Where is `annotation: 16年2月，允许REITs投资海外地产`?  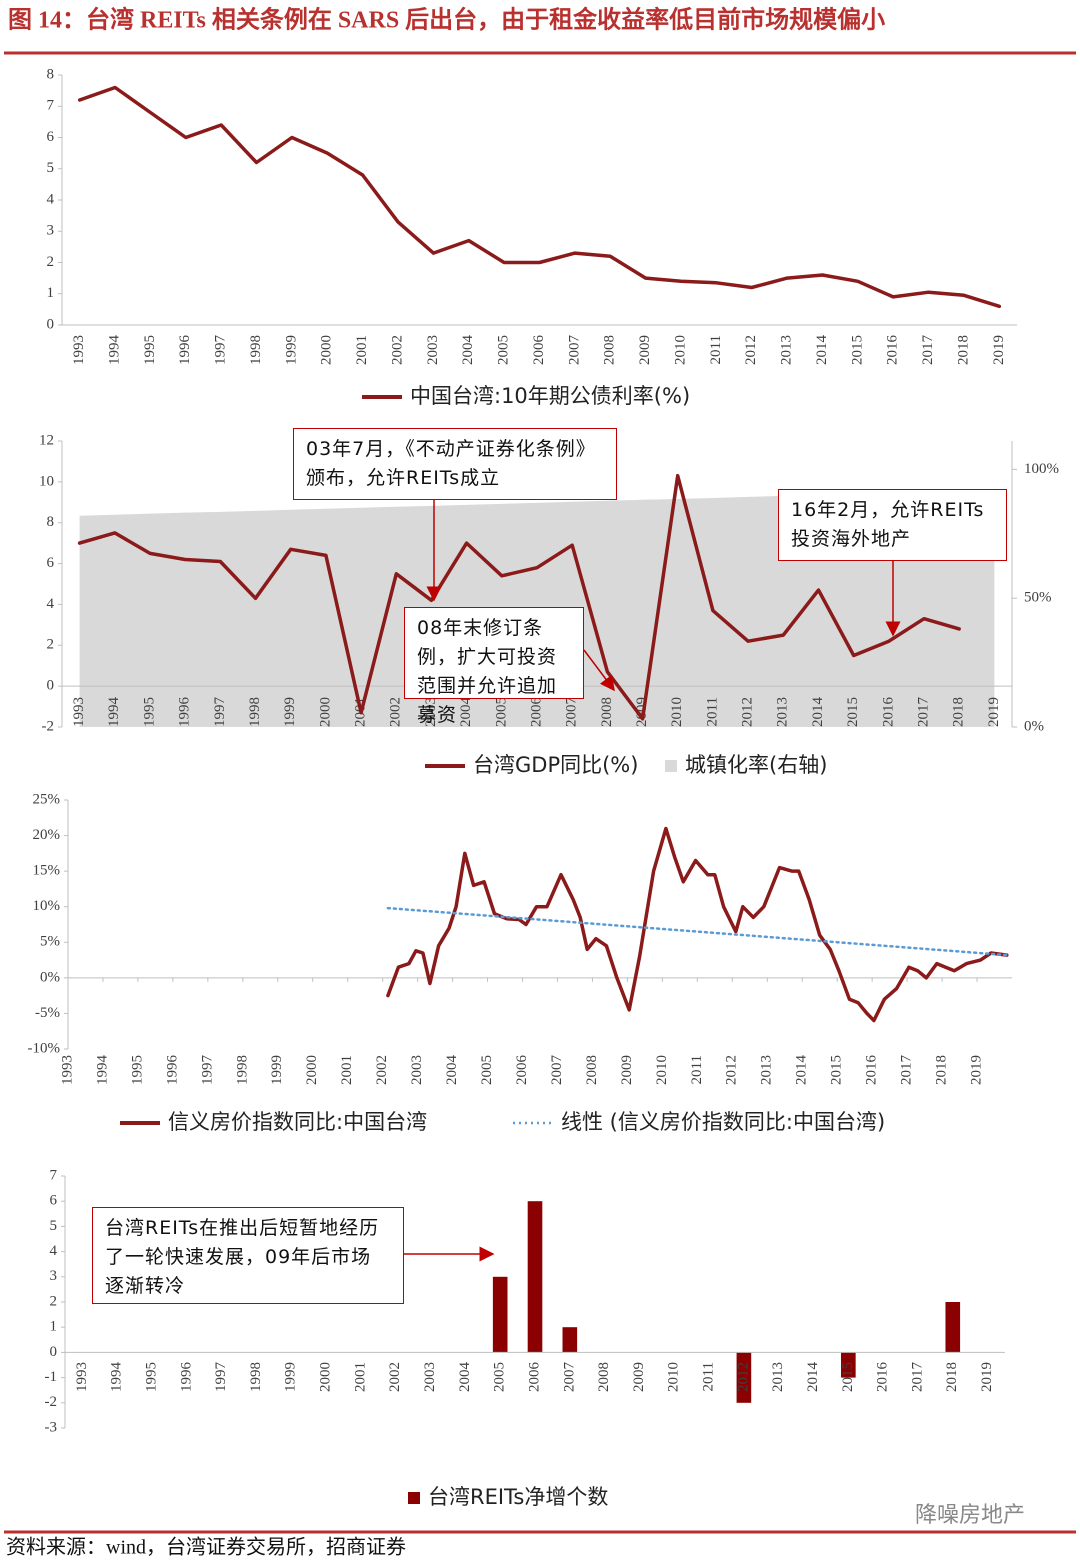
annotation: 16年2月，允许REITs投资海外地产 is located at coordinates (892, 525).